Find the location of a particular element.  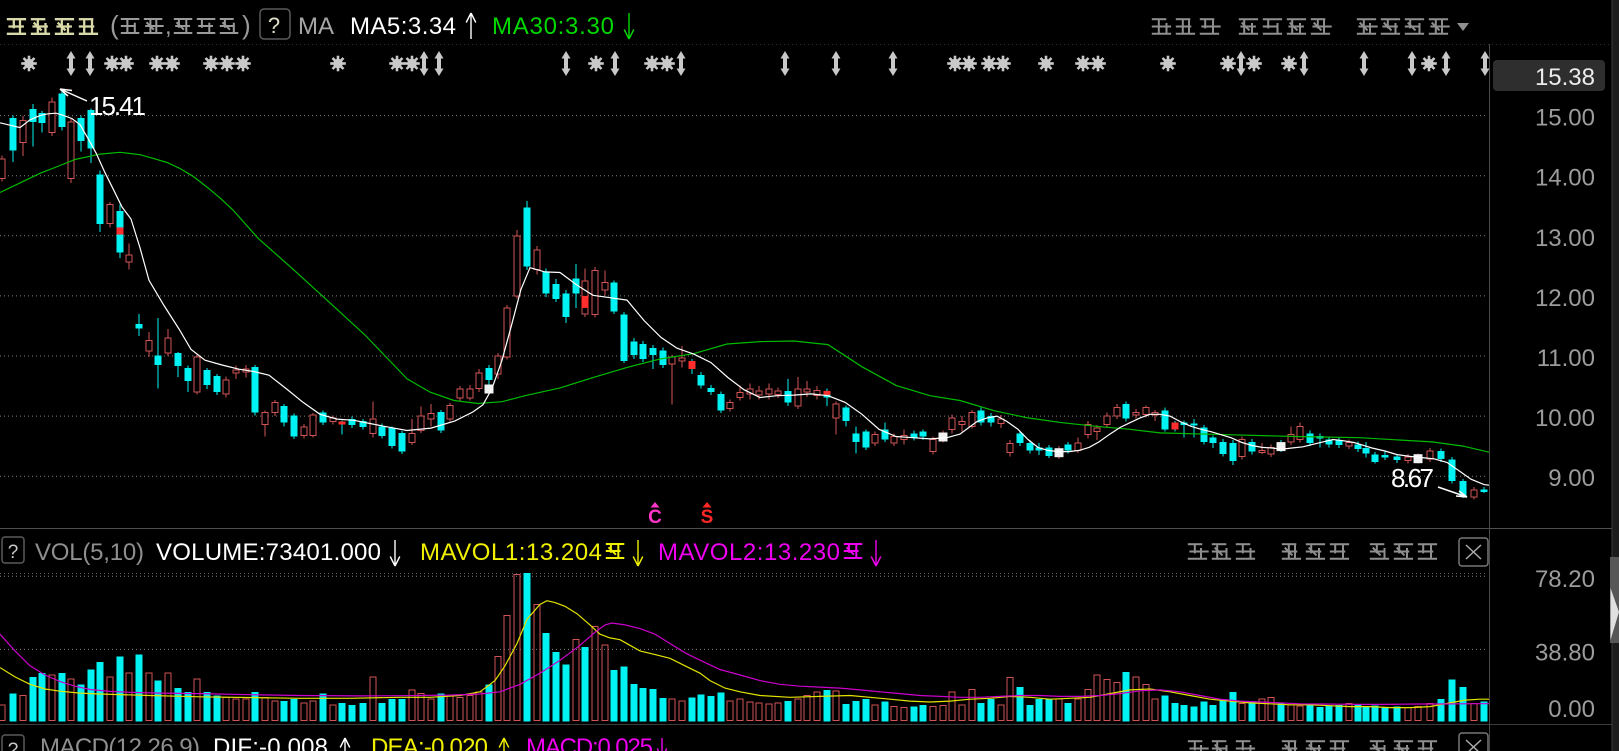

svg-text: 9.00 is located at coordinates (1571, 478).